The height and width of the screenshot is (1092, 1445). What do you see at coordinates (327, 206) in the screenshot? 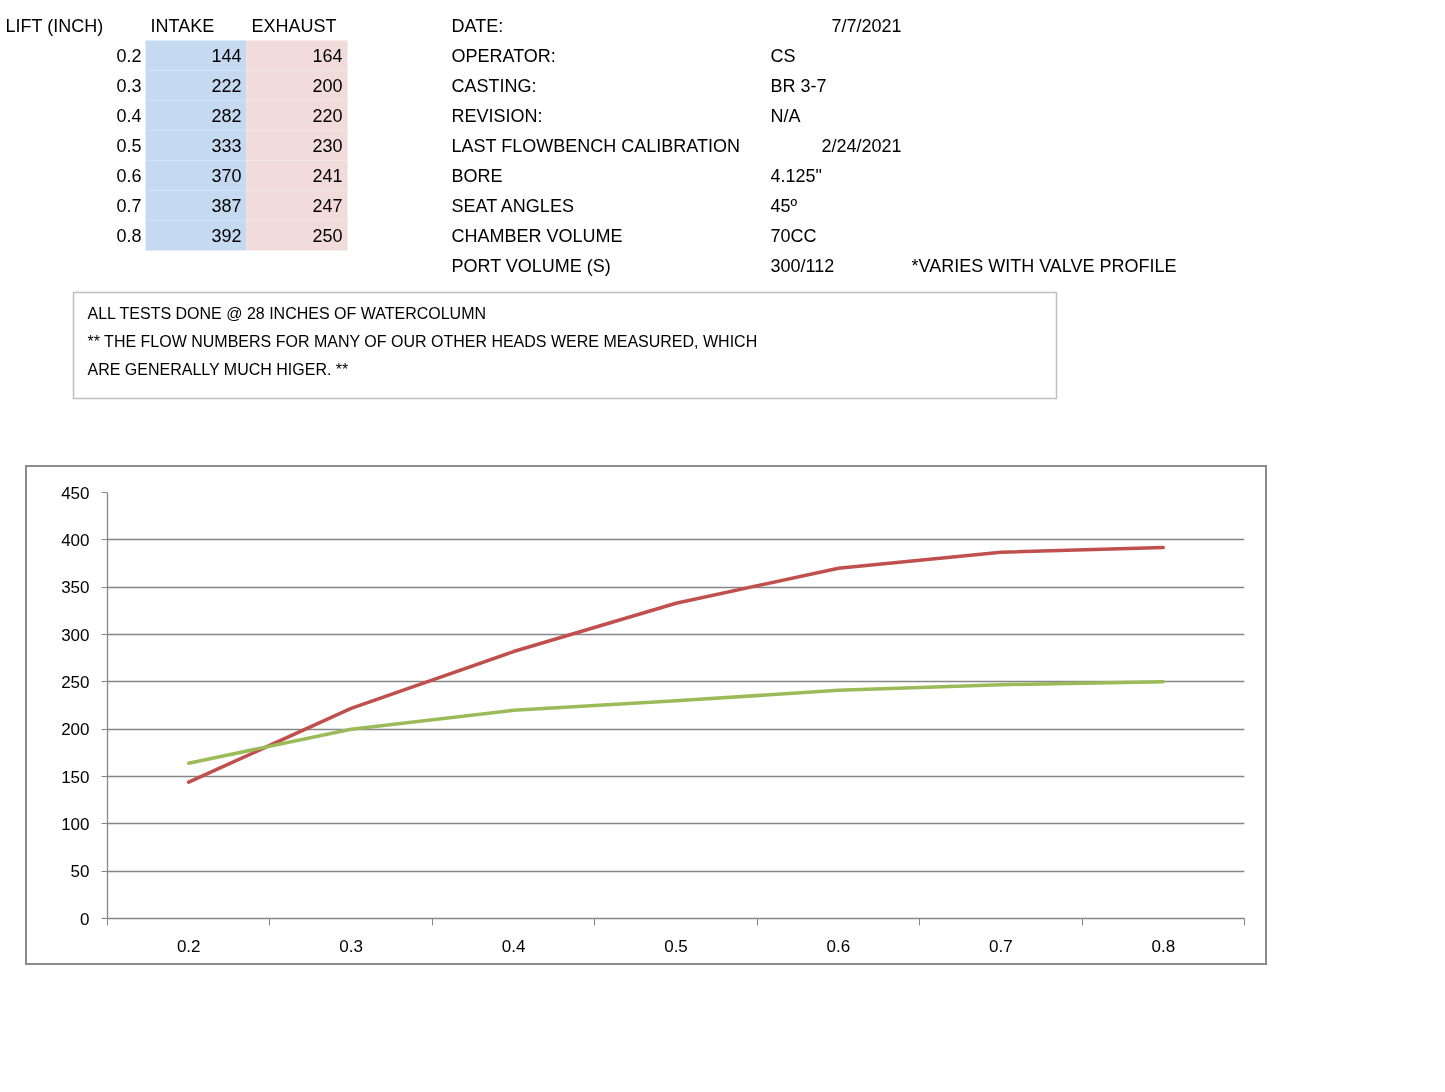
I see `data-label: 247` at bounding box center [327, 206].